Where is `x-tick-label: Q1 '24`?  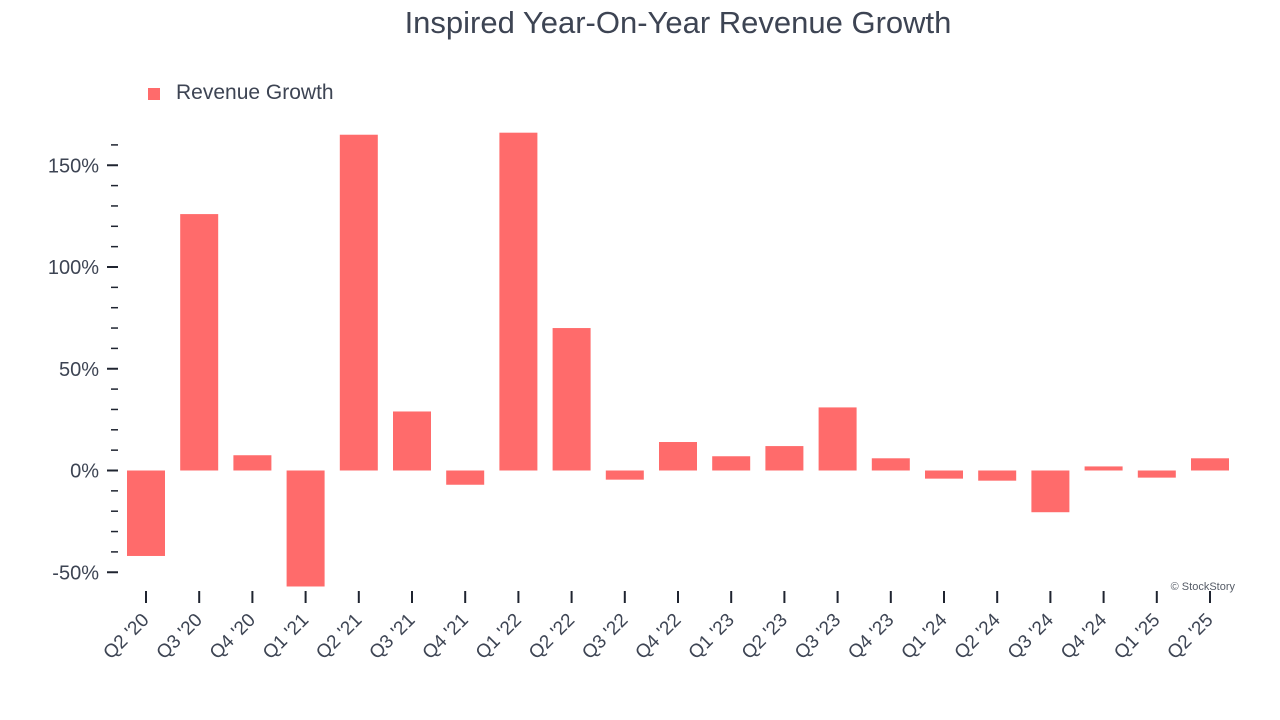
x-tick-label: Q1 '24 is located at coordinates (925, 636).